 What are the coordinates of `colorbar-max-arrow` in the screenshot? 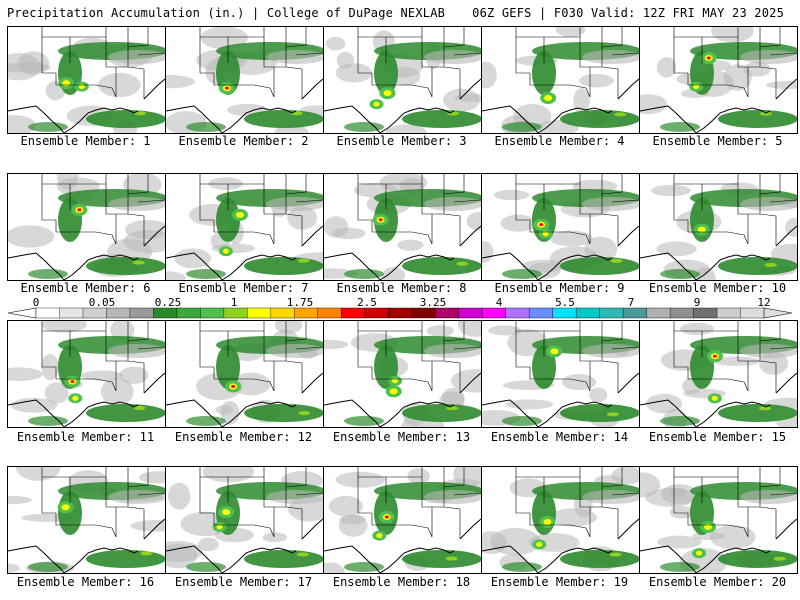 It's located at (778, 313).